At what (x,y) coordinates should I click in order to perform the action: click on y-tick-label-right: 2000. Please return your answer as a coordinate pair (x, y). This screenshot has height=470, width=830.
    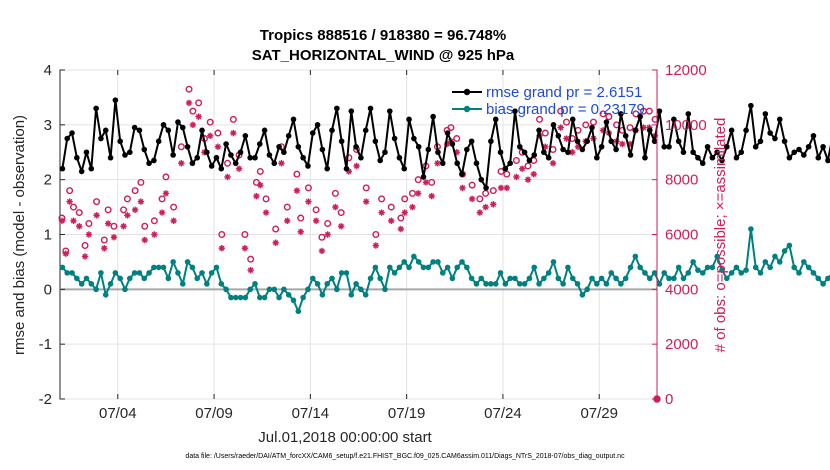
    Looking at the image, I should click on (681, 344).